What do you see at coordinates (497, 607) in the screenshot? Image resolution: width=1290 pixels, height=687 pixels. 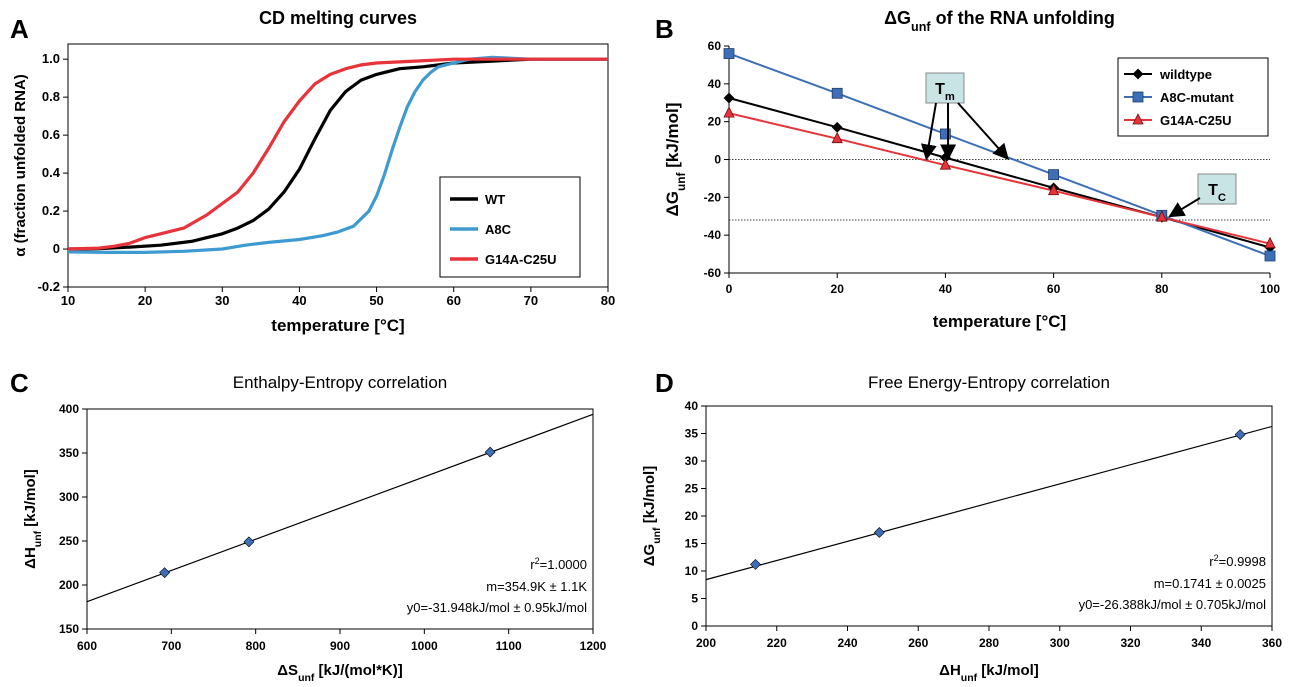 I see `chart-c-stat-intercept: y0=-31.948kJ/mol ± 0.95kJ/mol` at bounding box center [497, 607].